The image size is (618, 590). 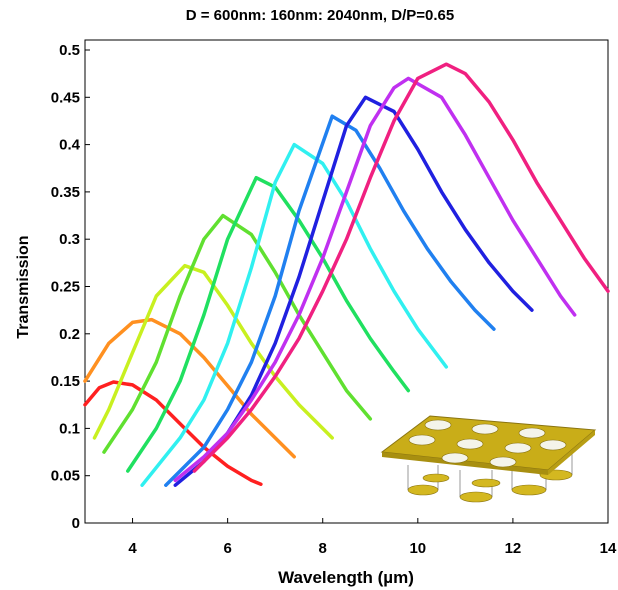 What do you see at coordinates (65, 192) in the screenshot?
I see `y-tick-label: 0.35` at bounding box center [65, 192].